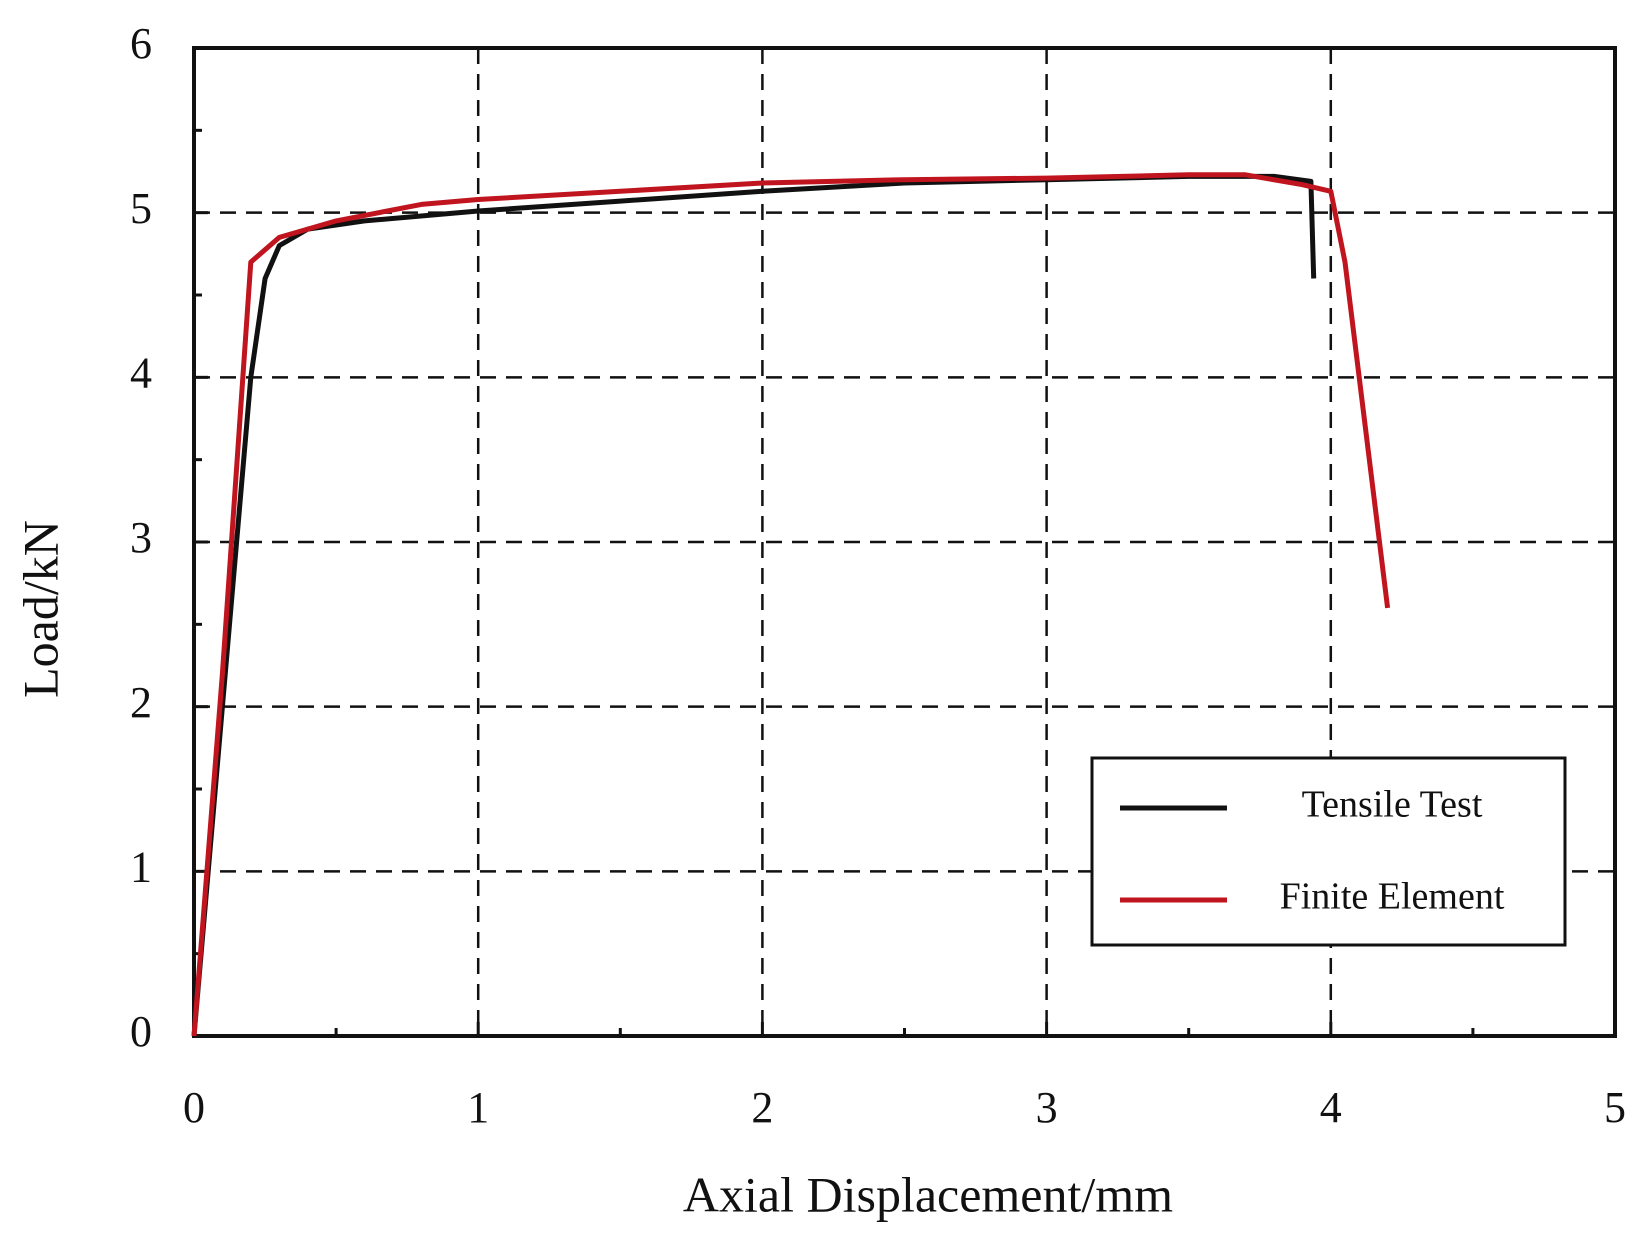  Describe the element at coordinates (1615, 1107) in the screenshot. I see `x-tick-label: 5` at that location.